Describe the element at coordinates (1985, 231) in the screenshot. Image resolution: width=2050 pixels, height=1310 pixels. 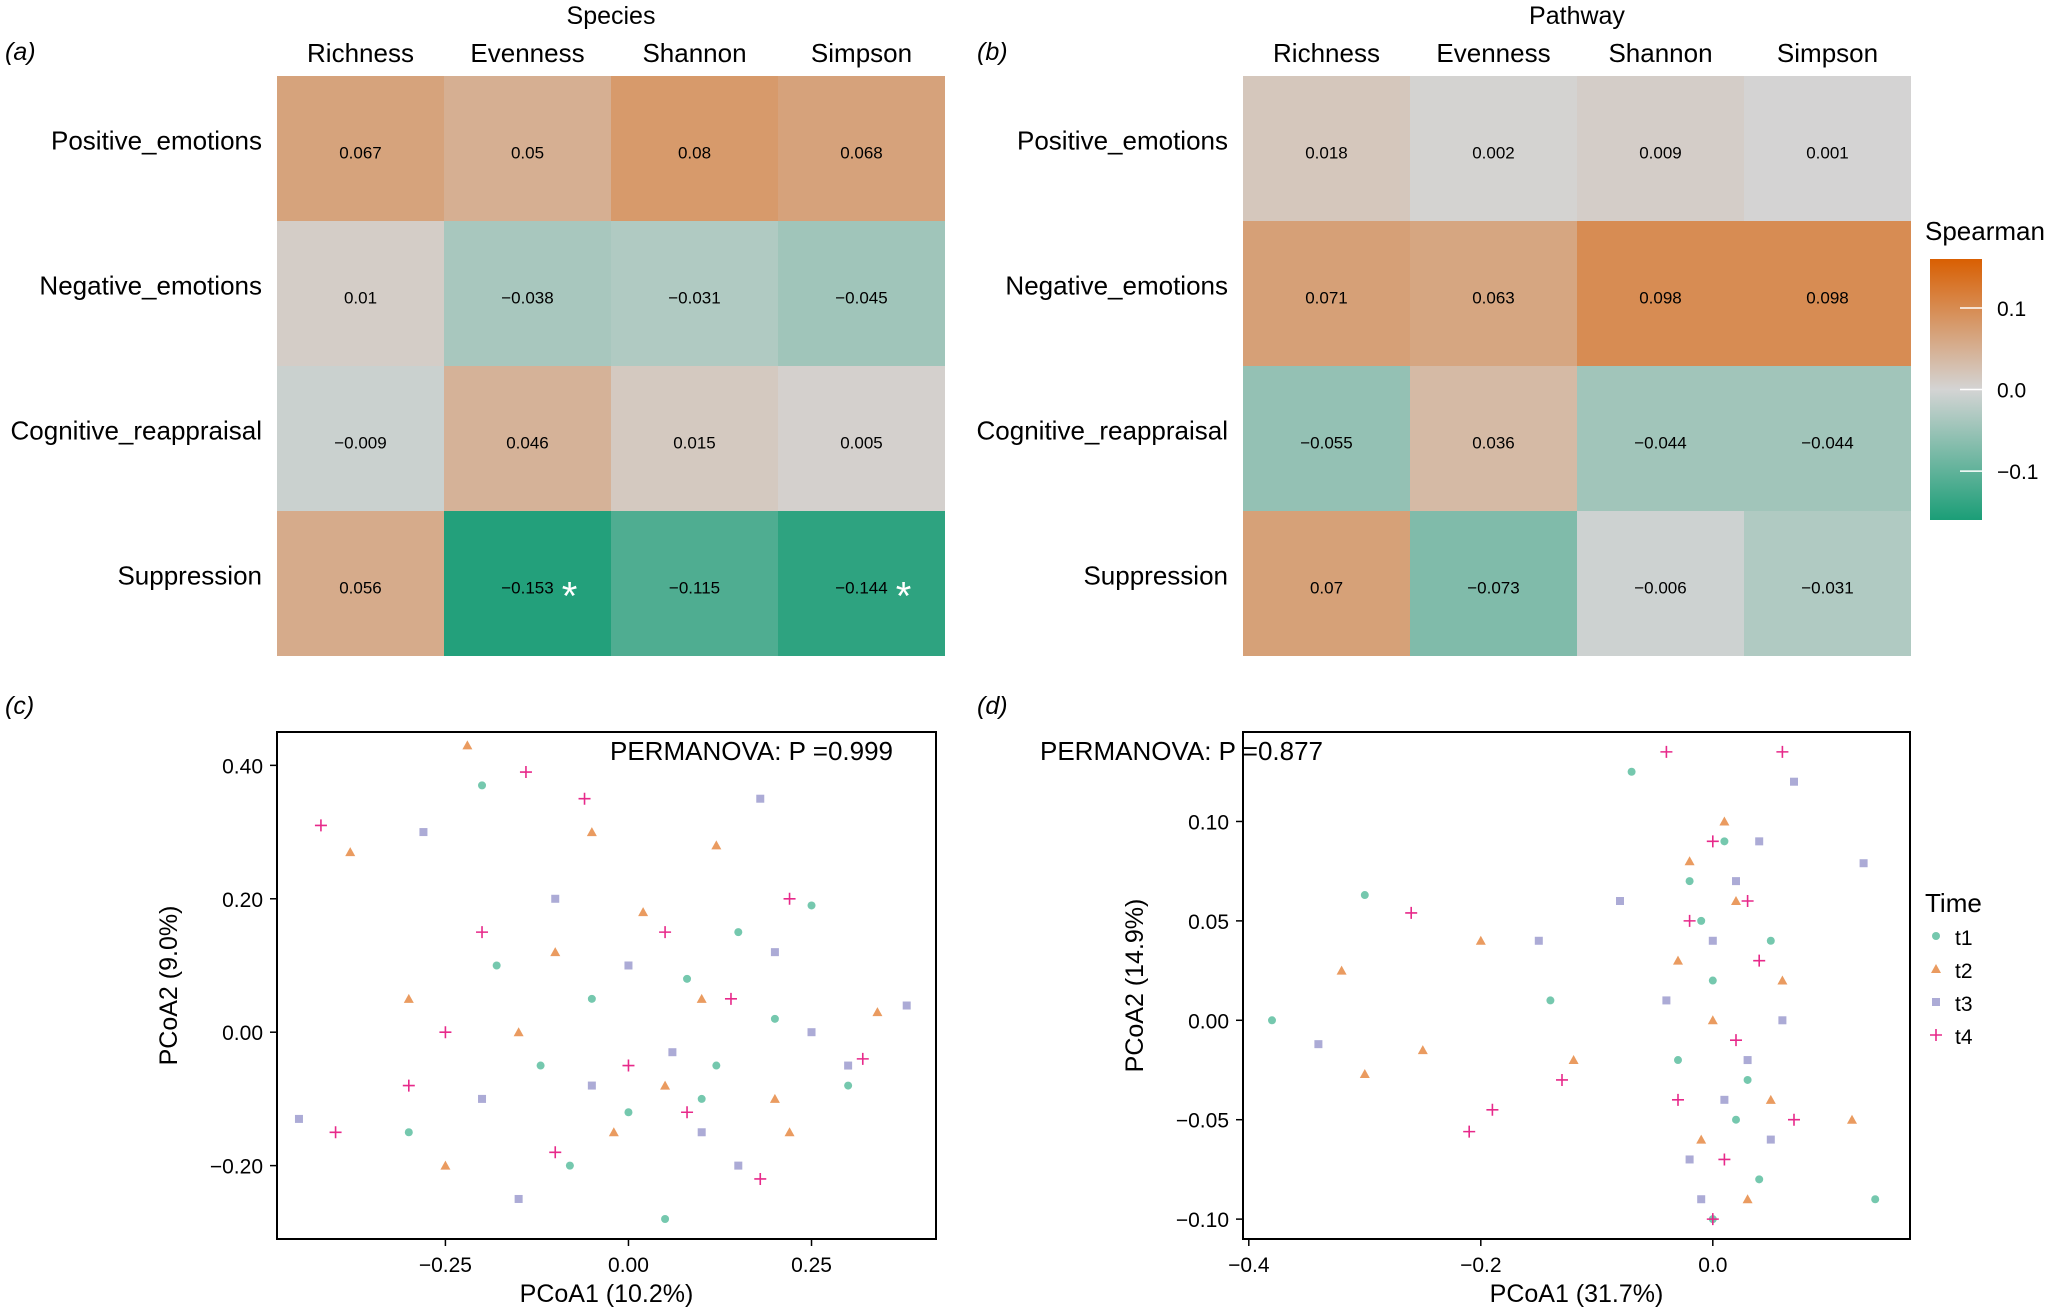
I see `legend-title: Spearman` at that location.